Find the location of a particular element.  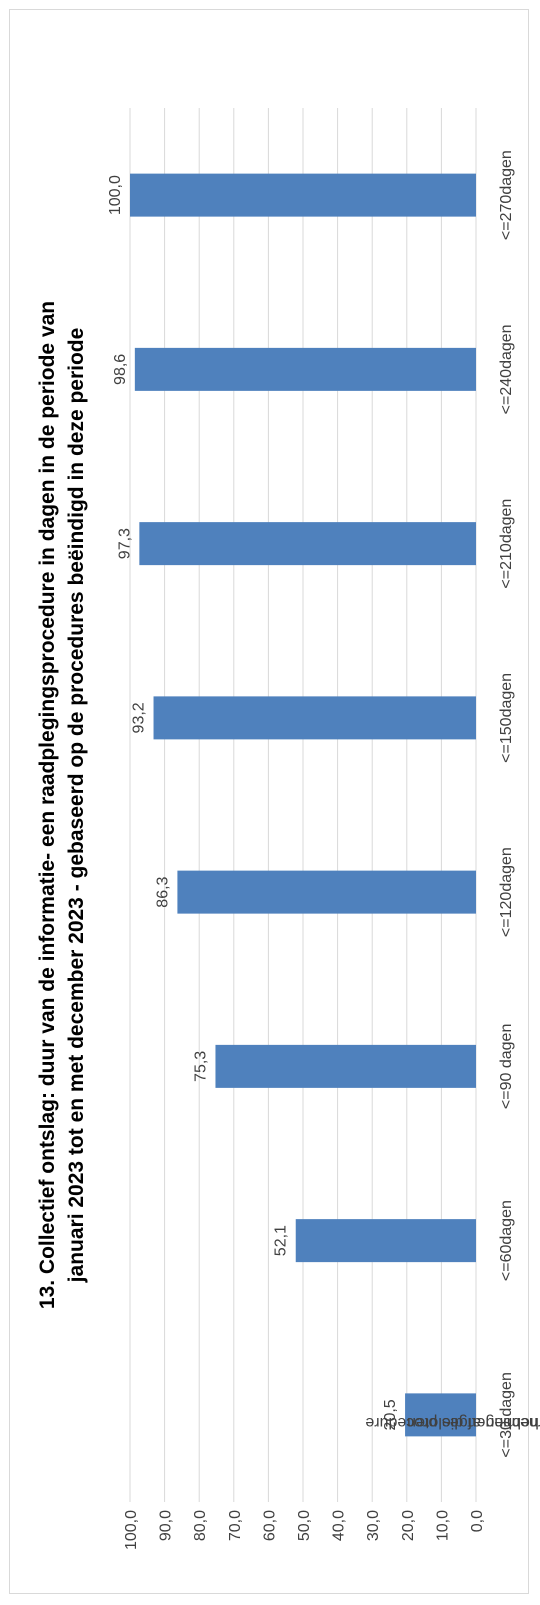

category-label: <=60dagen is located at coordinates (506, 1240).